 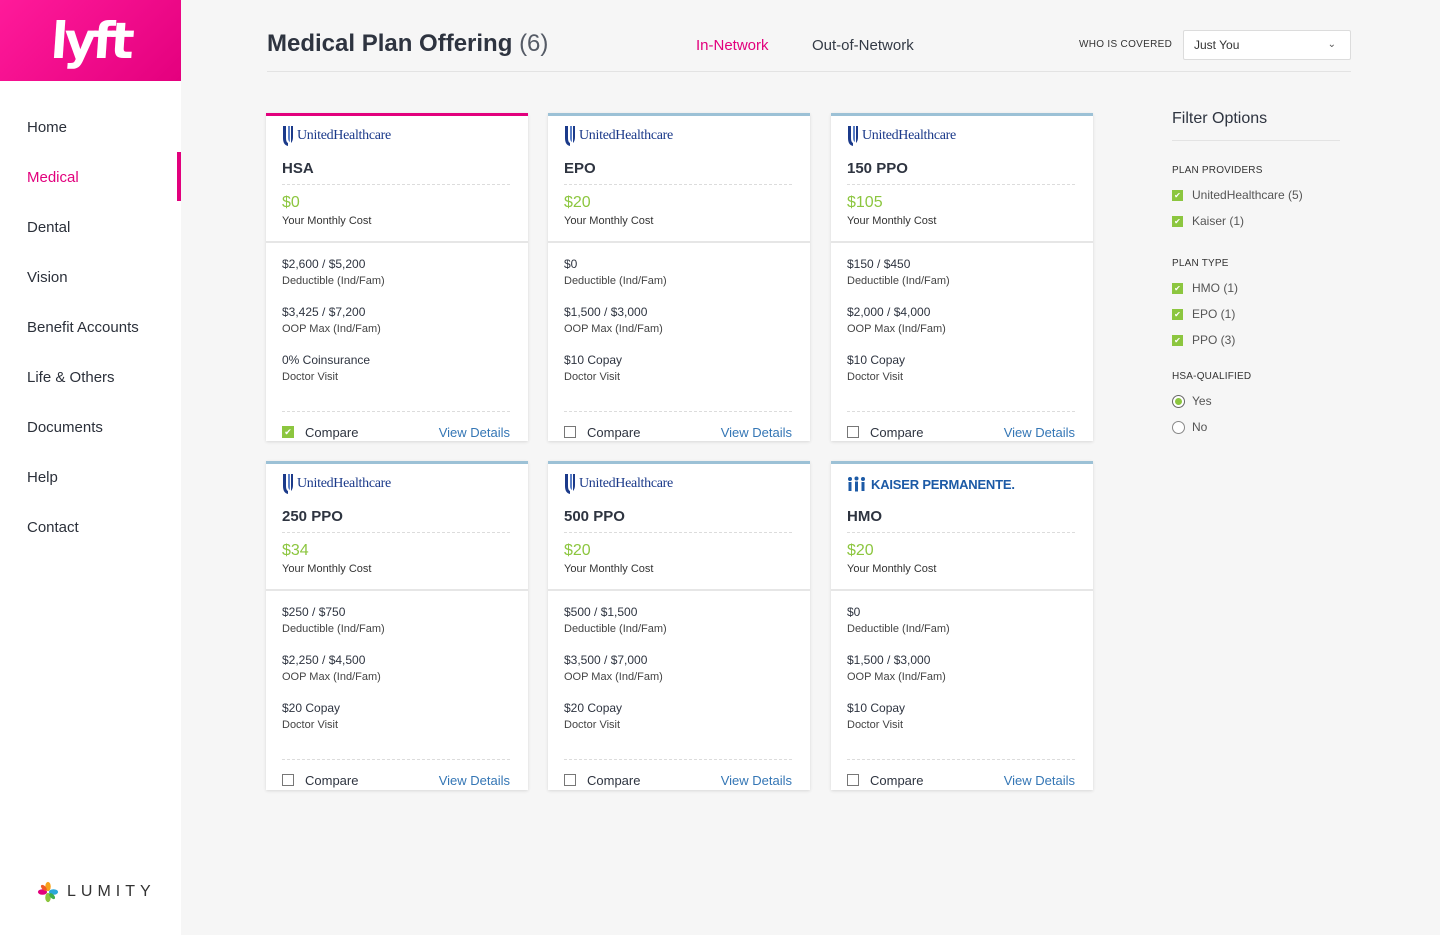 What do you see at coordinates (863, 45) in the screenshot?
I see `tab-out-of-network: Out-of-Network` at bounding box center [863, 45].